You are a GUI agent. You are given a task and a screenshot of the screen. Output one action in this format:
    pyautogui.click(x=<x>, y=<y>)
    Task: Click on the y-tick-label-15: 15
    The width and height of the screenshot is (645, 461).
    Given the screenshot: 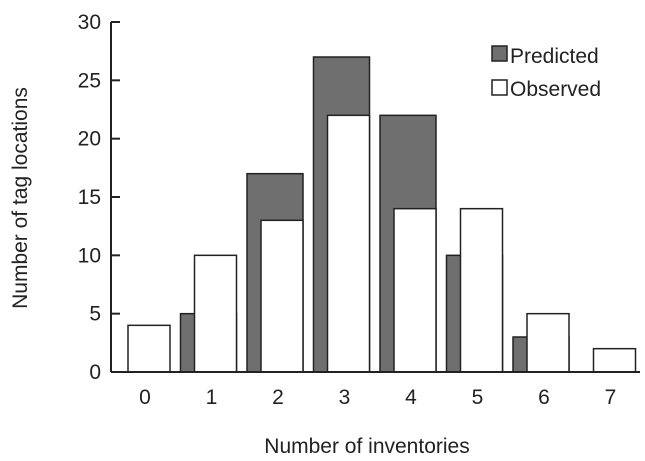 What is the action you would take?
    pyautogui.click(x=89, y=197)
    